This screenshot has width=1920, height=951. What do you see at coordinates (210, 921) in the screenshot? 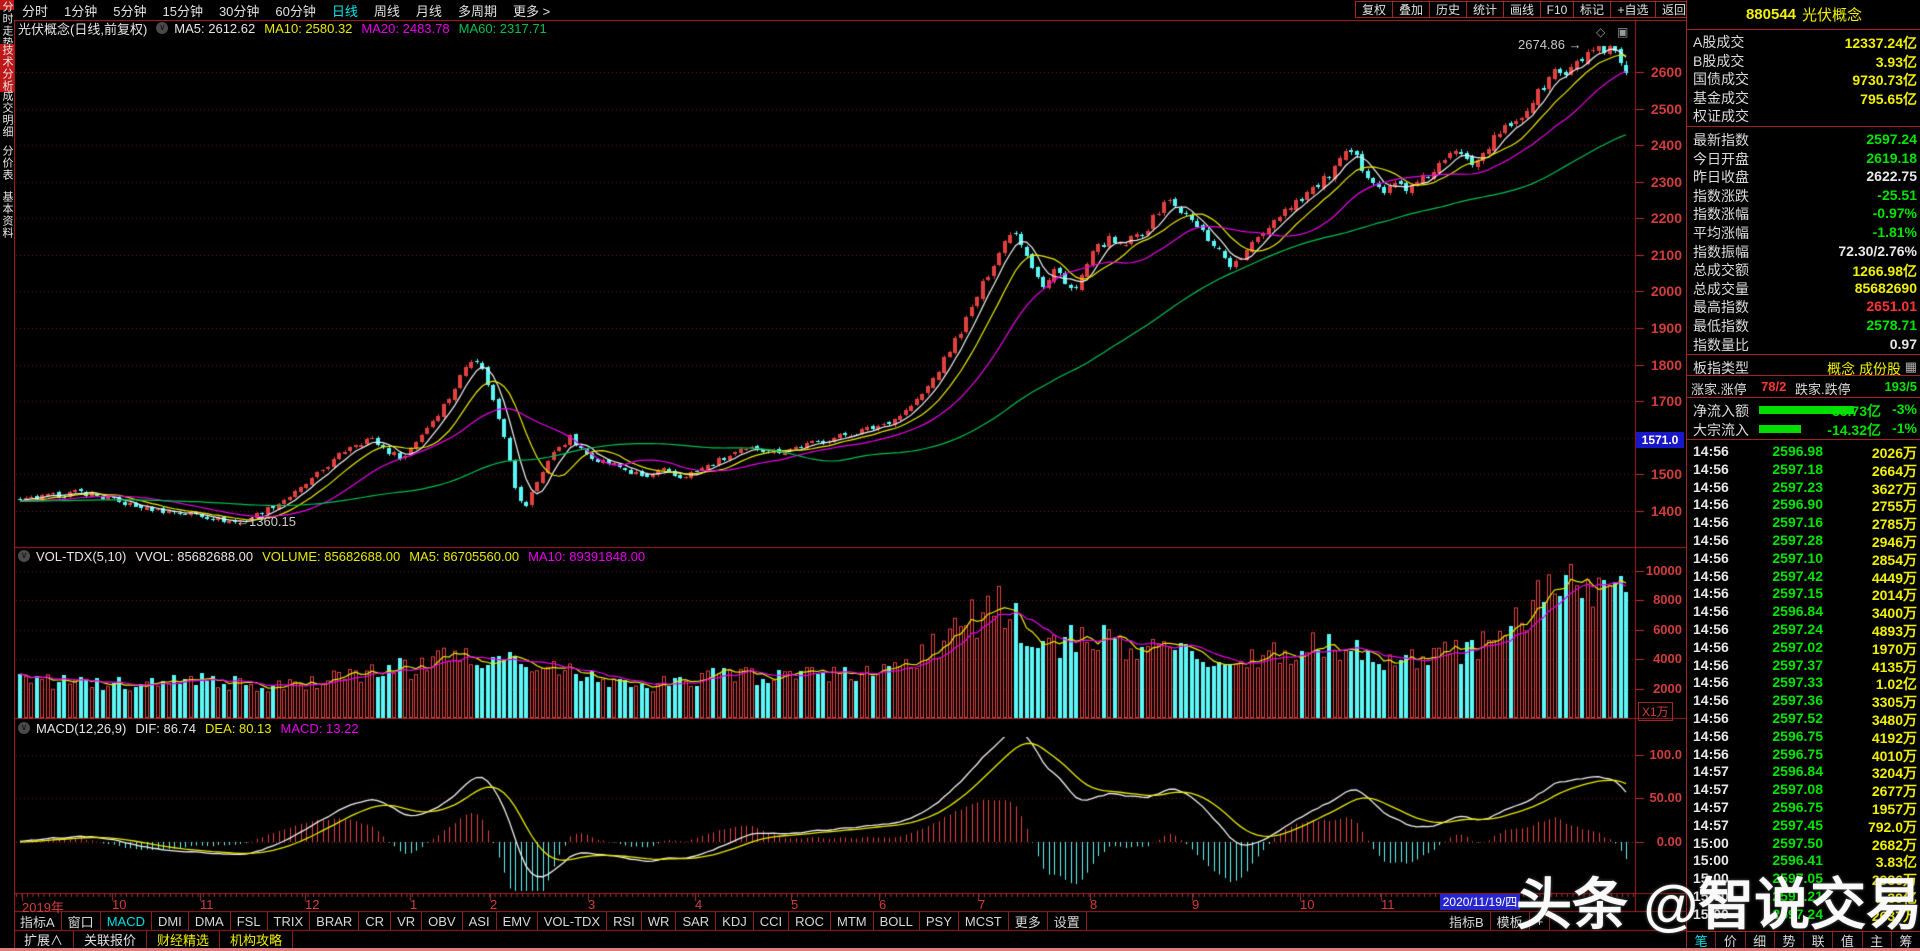
I see `indicator-tab: DMA` at bounding box center [210, 921].